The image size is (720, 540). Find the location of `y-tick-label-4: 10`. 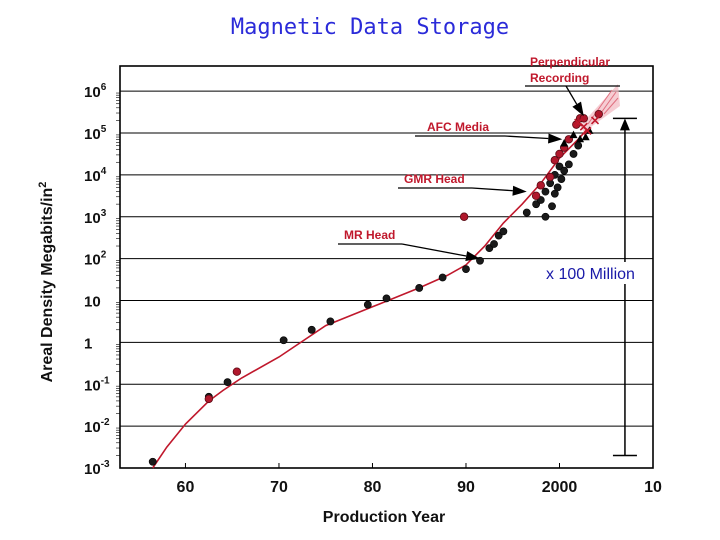

y-tick-label-4: 10 is located at coordinates (92, 302).